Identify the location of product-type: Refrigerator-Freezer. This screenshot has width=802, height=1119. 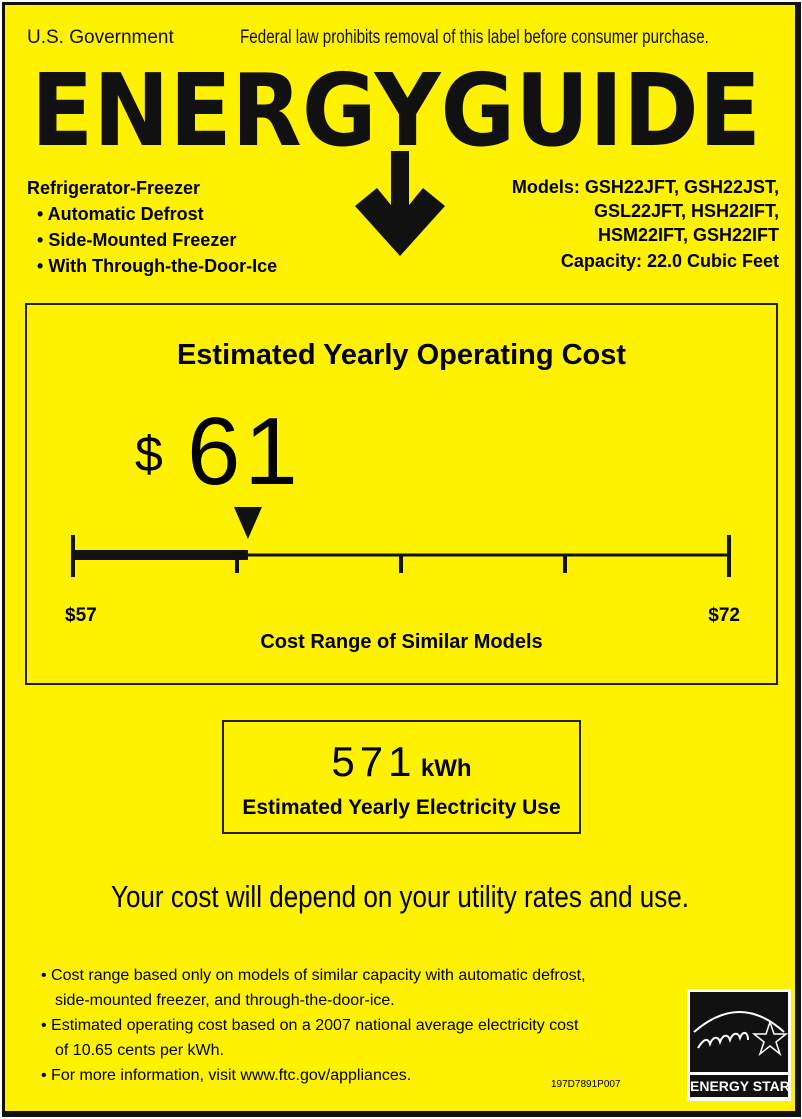
(114, 188).